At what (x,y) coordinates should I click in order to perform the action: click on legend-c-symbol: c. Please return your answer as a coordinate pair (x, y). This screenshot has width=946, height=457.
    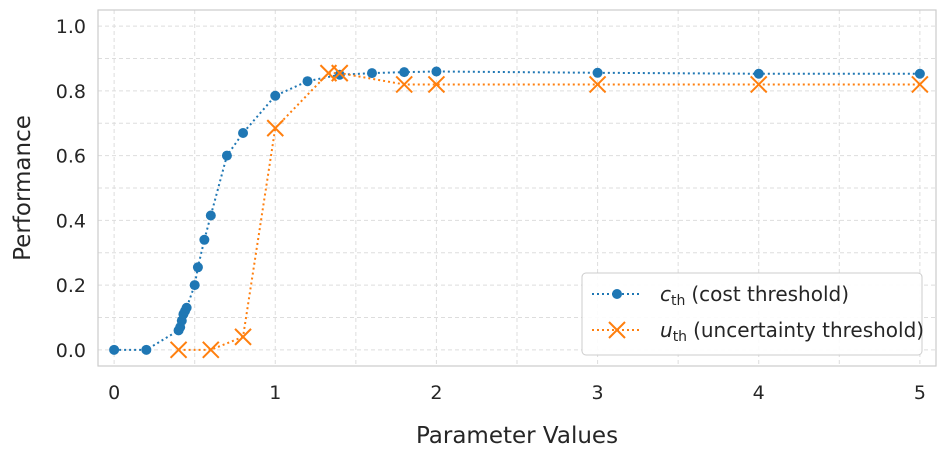
    Looking at the image, I should click on (665, 294).